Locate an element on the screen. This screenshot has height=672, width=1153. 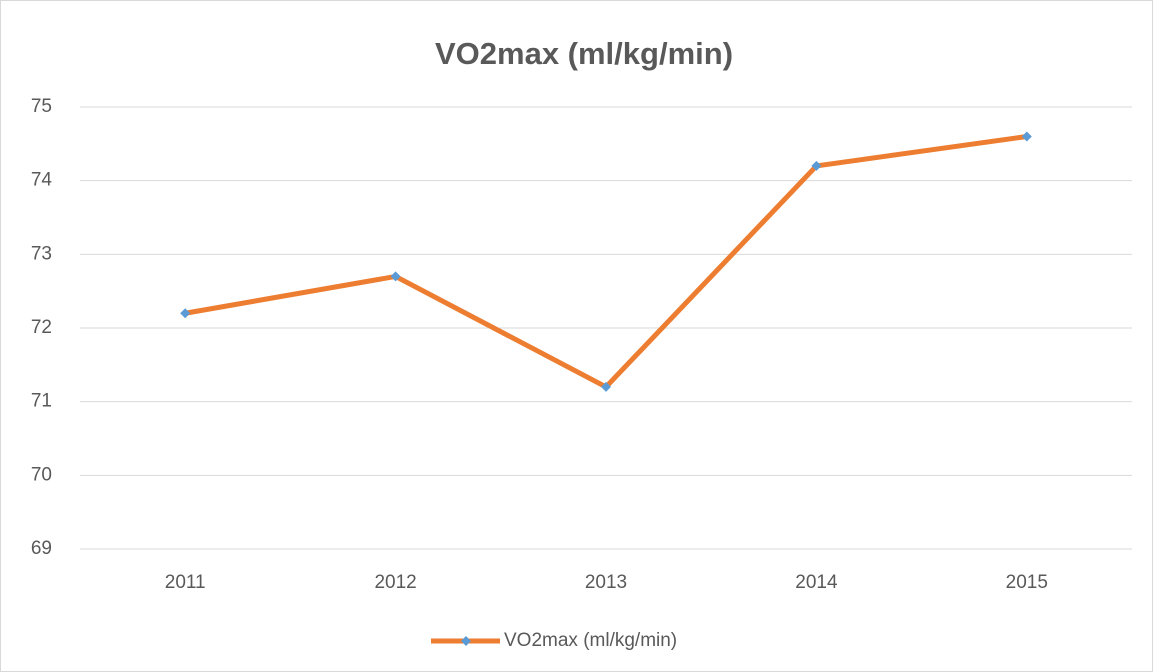
chart-title: VO2max (ml/kg/min) is located at coordinates (584, 53).